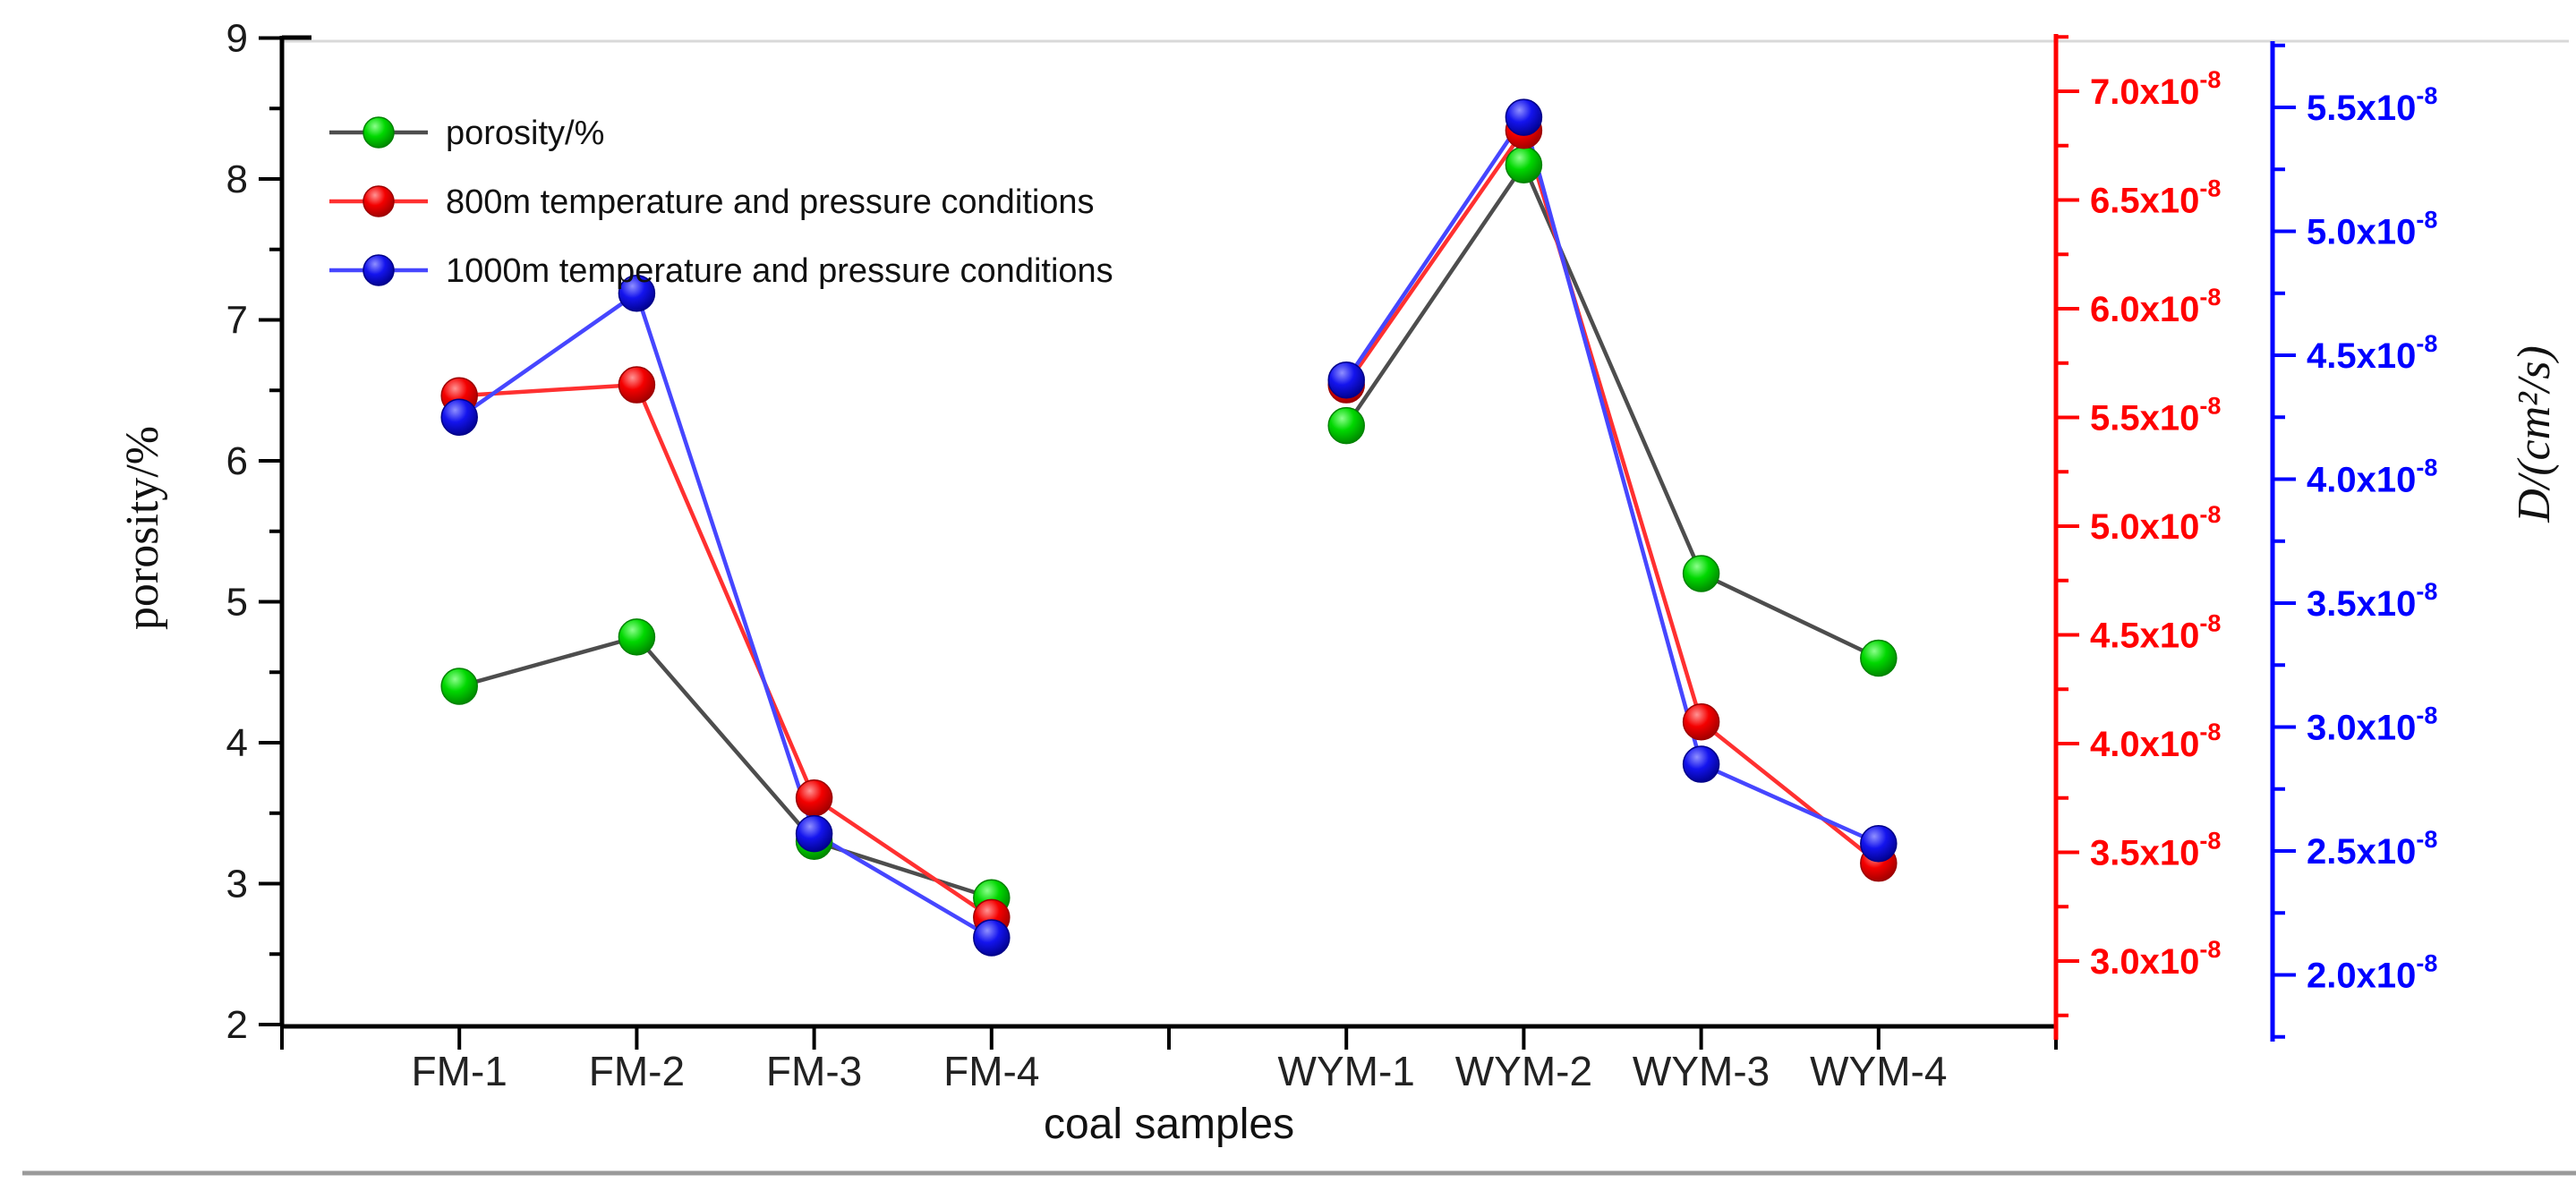  What do you see at coordinates (637, 1071) in the screenshot?
I see `x-axis-category-label: FM-2` at bounding box center [637, 1071].